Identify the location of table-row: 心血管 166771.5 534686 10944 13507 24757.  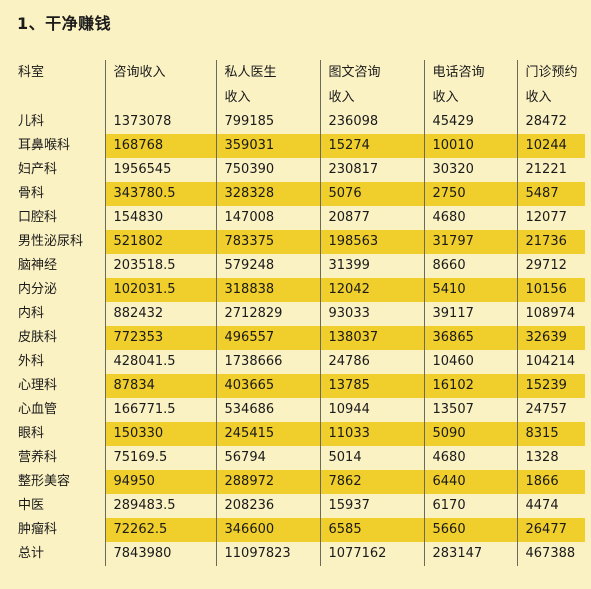
(297, 410).